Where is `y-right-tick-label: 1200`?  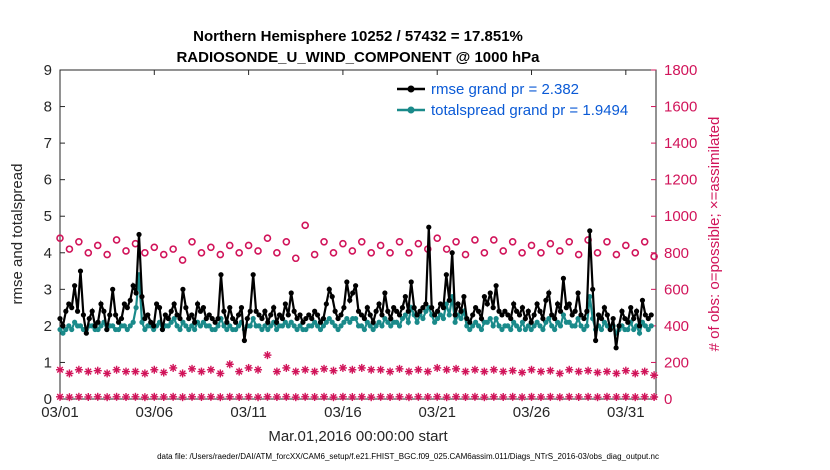 y-right-tick-label: 1200 is located at coordinates (680, 180).